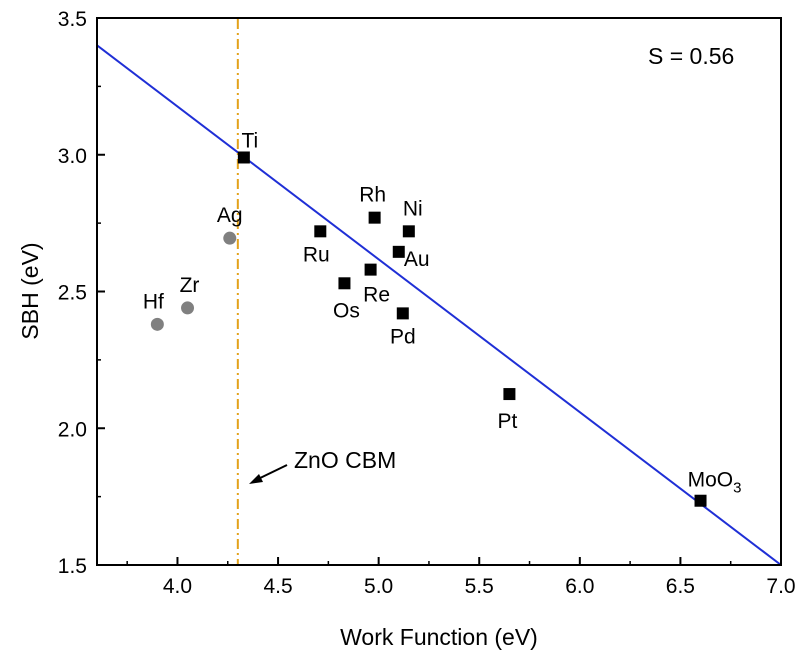  What do you see at coordinates (345, 460) in the screenshot?
I see `cbm-annotation: ZnO CBM` at bounding box center [345, 460].